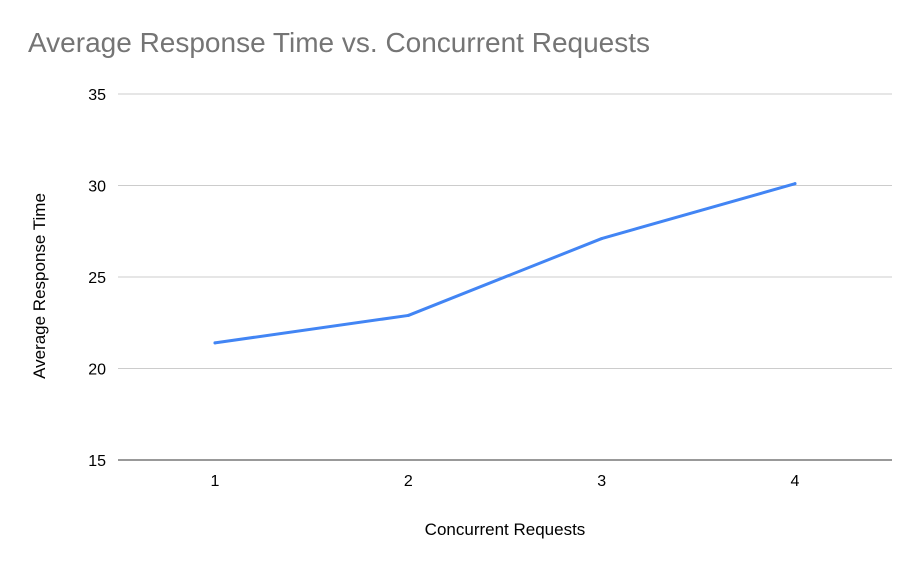  What do you see at coordinates (215, 481) in the screenshot?
I see `x-tick-label-1: 1` at bounding box center [215, 481].